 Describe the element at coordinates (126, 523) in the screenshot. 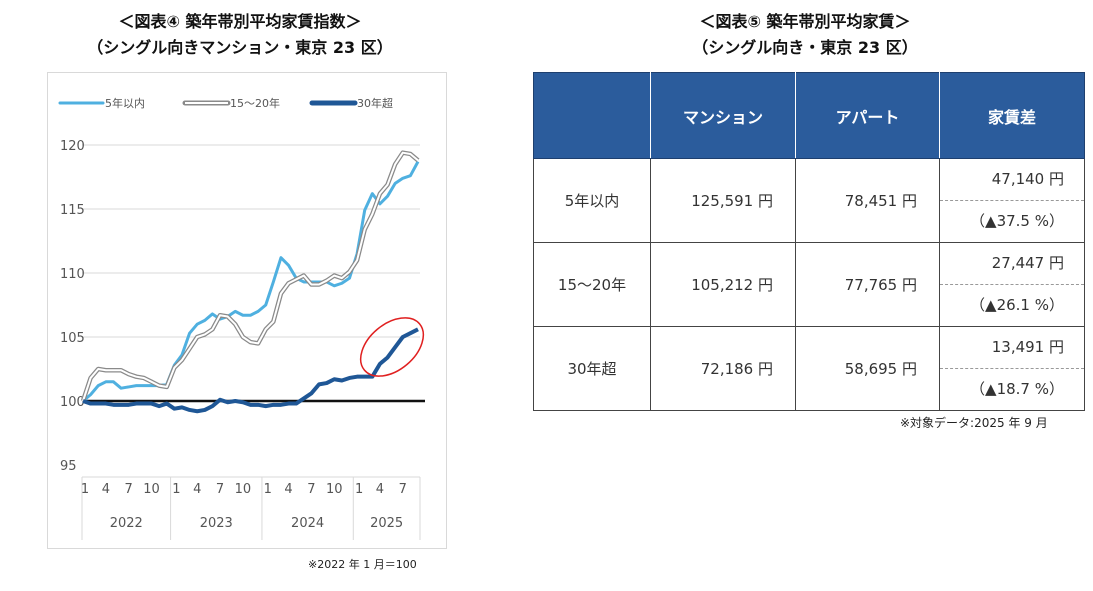

I see `x-year-label: 2022` at that location.